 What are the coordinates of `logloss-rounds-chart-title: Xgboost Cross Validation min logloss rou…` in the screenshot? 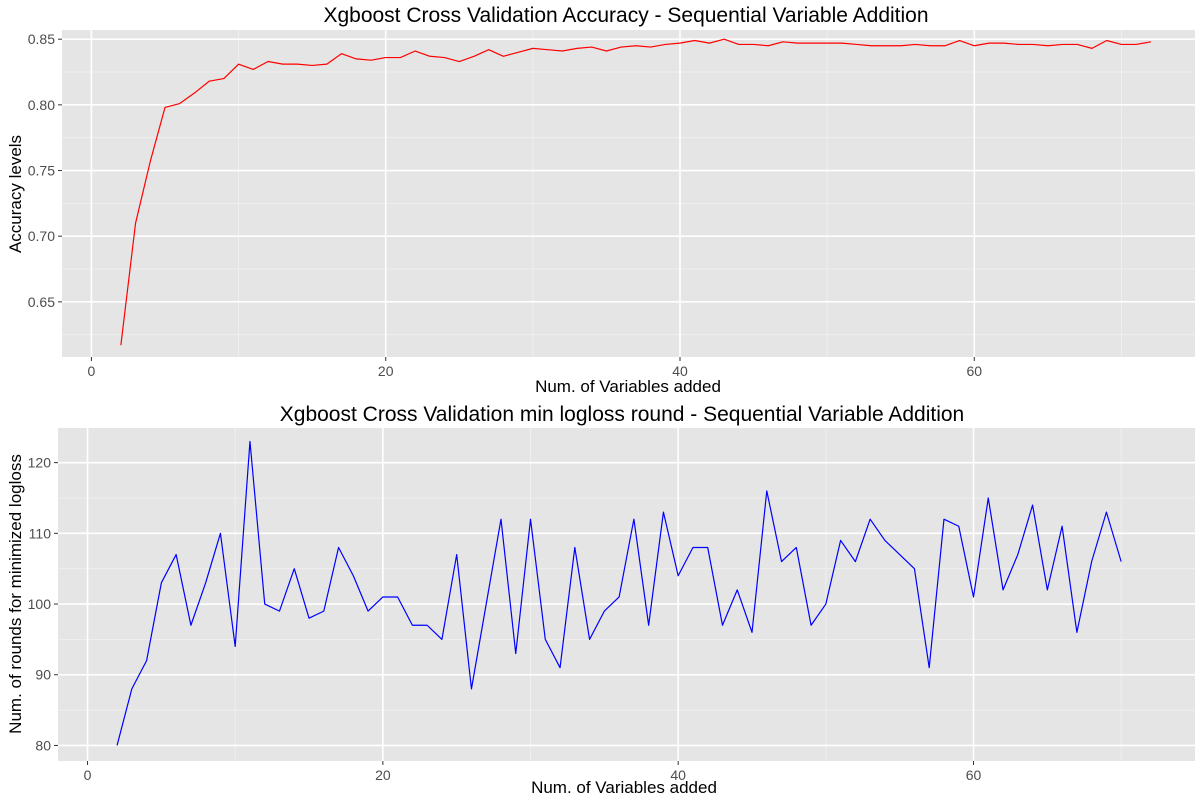 It's located at (622, 414).